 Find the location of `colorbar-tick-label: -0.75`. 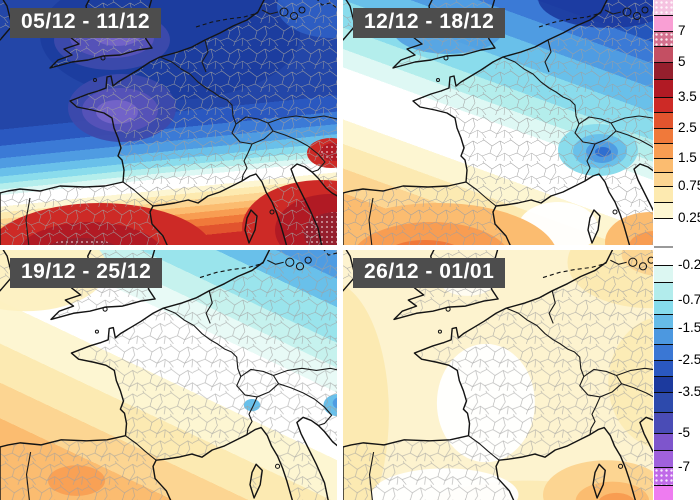

colorbar-tick-label: -0.75 is located at coordinates (689, 299).